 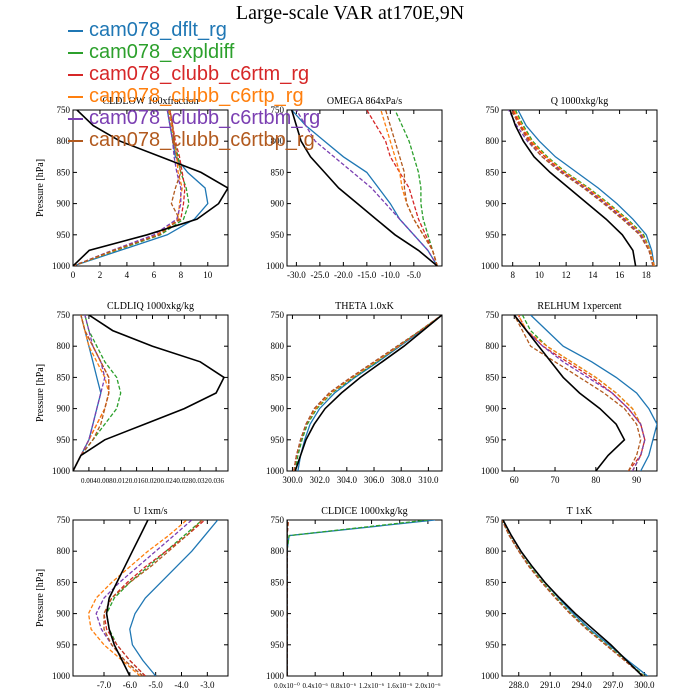 What do you see at coordinates (151, 52) in the screenshot?
I see `legend-item: cam078_expldiff` at bounding box center [151, 52].